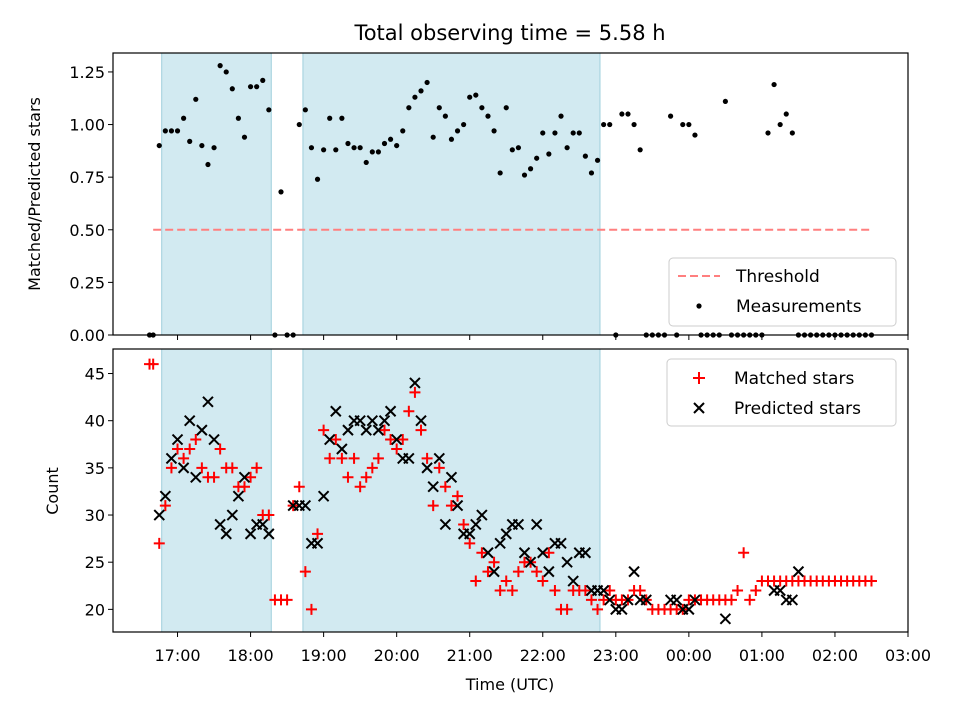 This screenshot has height=720, width=960. Describe the element at coordinates (87, 282) in the screenshot. I see `top-y-tick-label: 0.25` at that location.